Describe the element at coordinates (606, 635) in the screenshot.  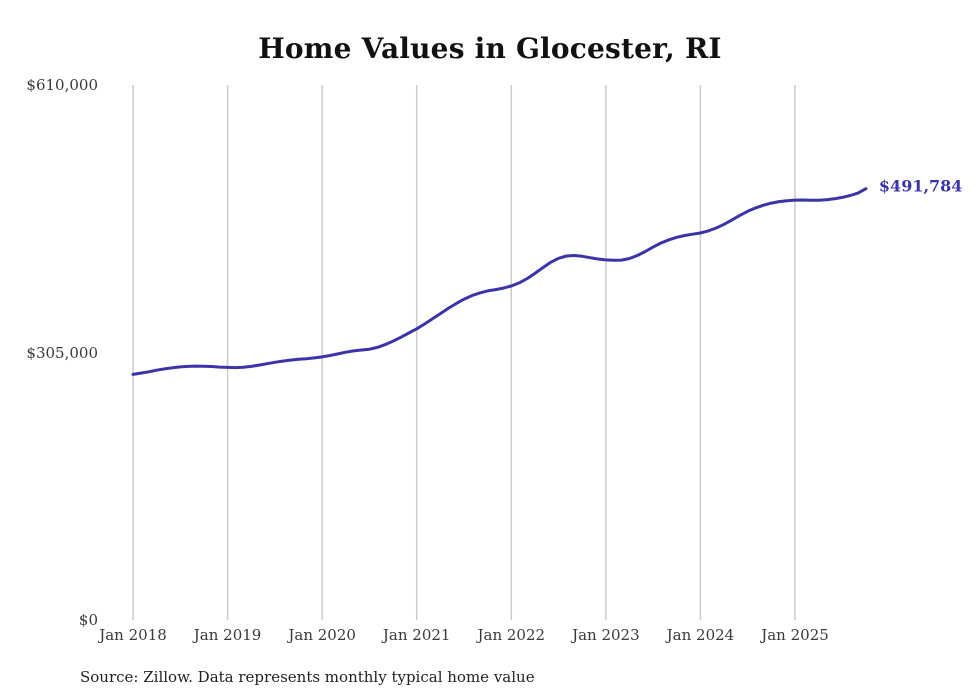
I see `x-axis-label: Jan 2023` at that location.